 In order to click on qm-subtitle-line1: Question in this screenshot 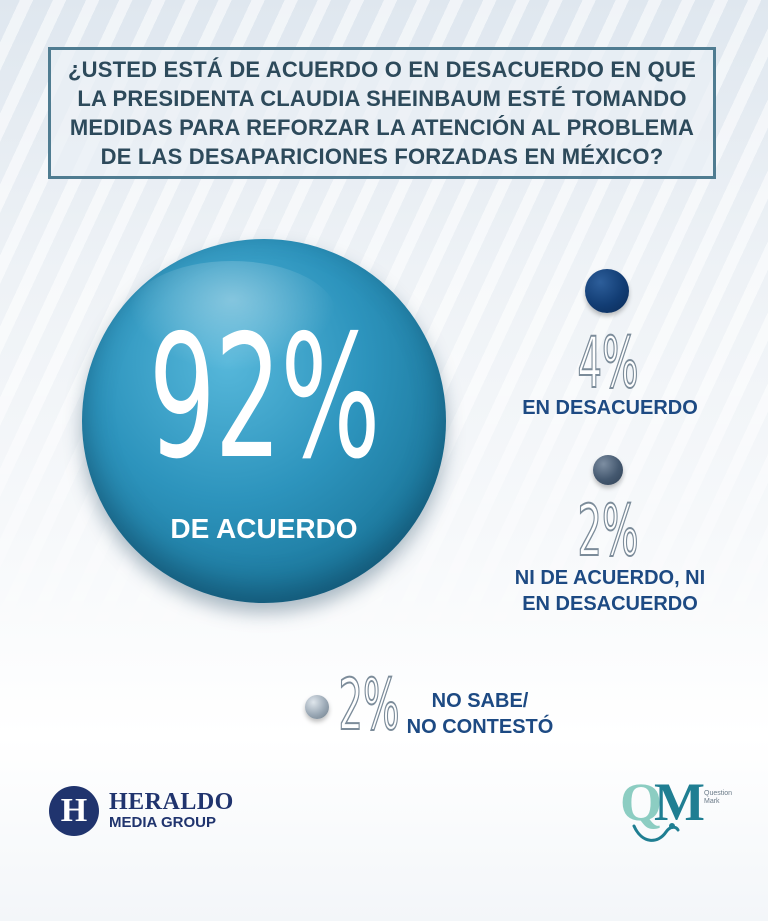, I will do `click(718, 793)`.